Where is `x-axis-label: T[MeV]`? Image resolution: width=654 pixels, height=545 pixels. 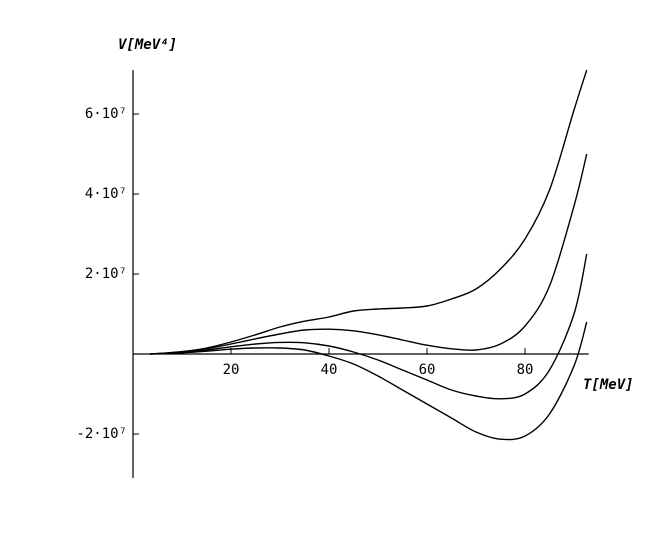
x-axis-label: T[MeV] is located at coordinates (608, 385).